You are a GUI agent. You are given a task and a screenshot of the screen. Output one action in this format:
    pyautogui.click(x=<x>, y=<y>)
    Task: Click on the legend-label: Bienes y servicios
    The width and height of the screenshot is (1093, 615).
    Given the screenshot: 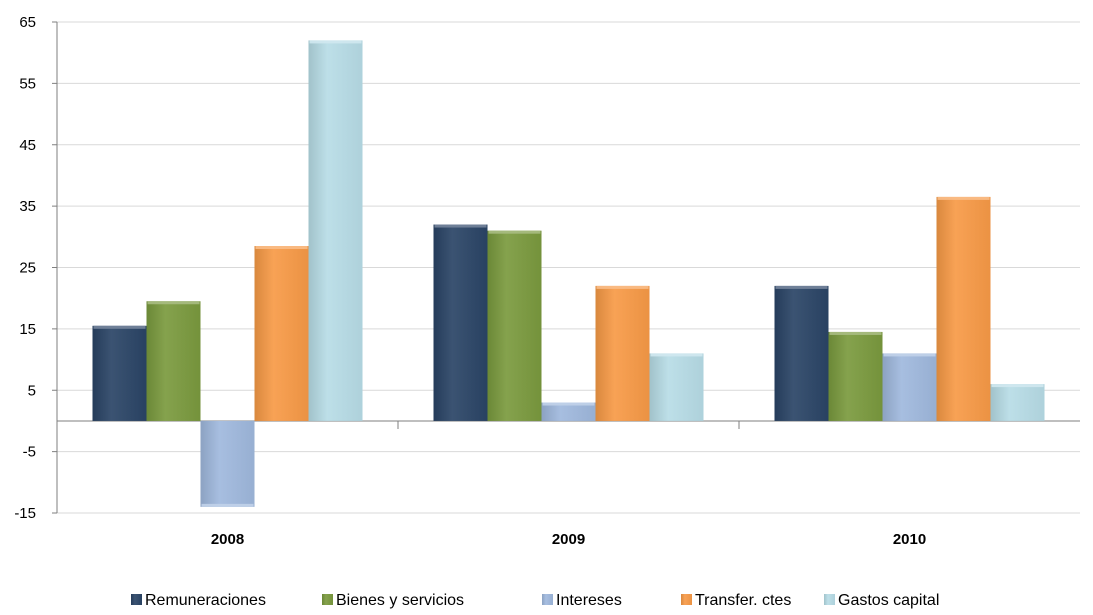 What is the action you would take?
    pyautogui.click(x=400, y=600)
    